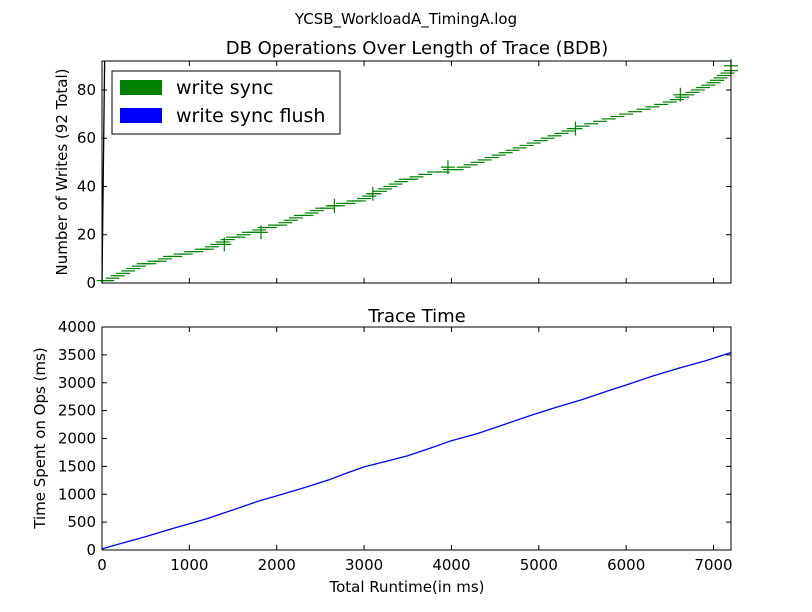 The width and height of the screenshot is (812, 612). What do you see at coordinates (77, 411) in the screenshot?
I see `bottom-ytick-label: 2500` at bounding box center [77, 411].